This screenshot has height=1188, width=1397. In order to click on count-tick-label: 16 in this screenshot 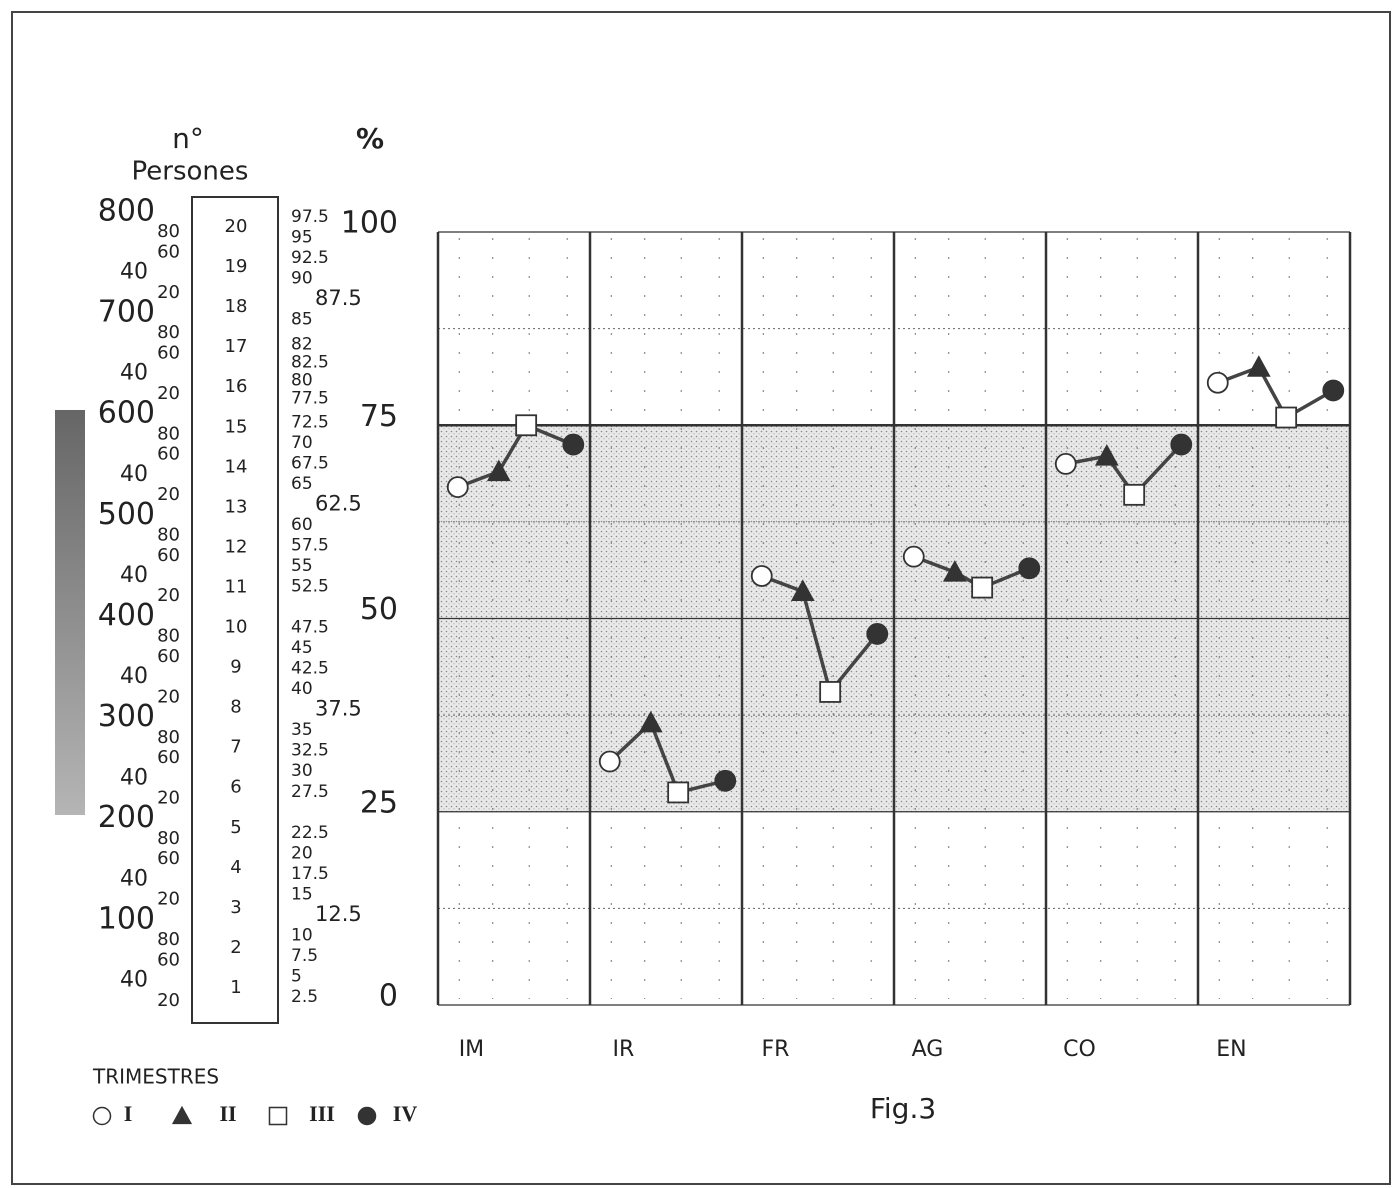, I will do `click(236, 386)`.